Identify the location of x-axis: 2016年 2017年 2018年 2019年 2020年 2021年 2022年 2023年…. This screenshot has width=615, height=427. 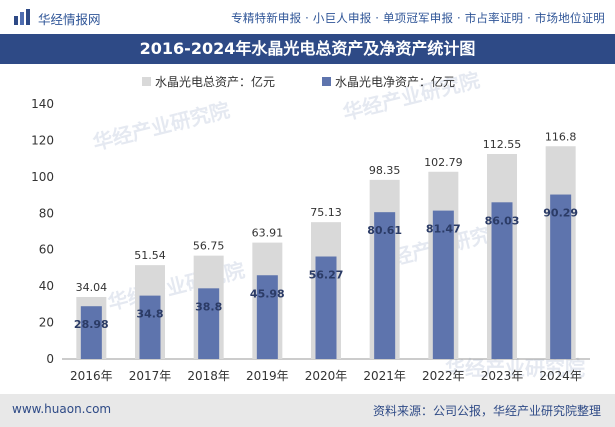
(326, 376).